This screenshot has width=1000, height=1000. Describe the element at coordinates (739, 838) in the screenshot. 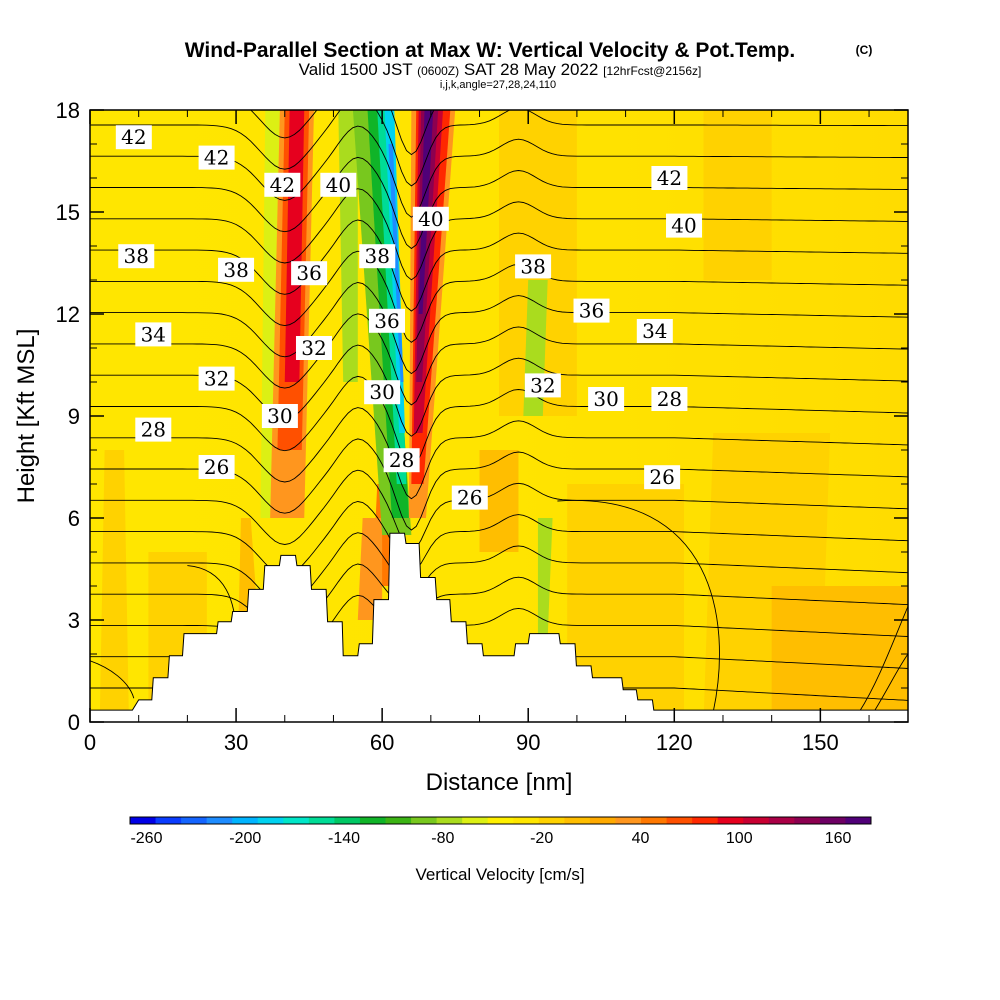

I see `colorbar-tick-label: 100` at that location.